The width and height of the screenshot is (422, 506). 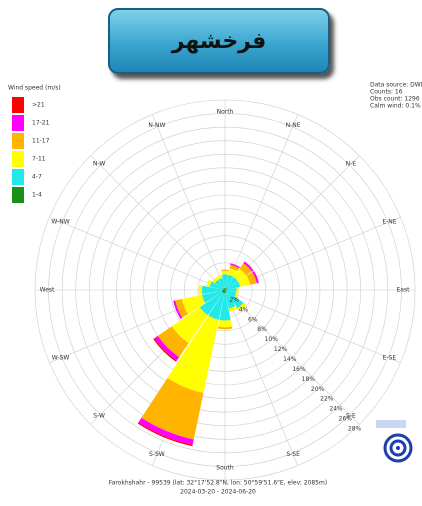 What do you see at coordinates (395, 106) in the screenshot?
I see `info-text: Calm wind: 0.1%` at bounding box center [395, 106].